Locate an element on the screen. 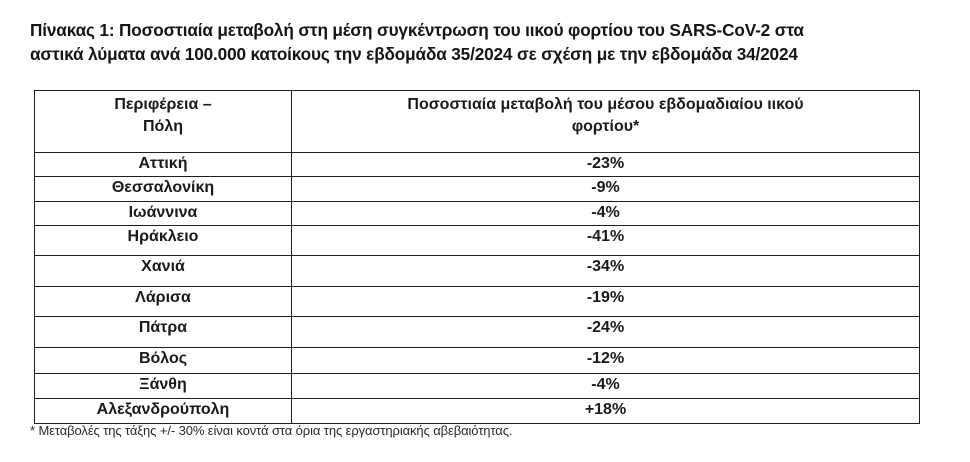 Image resolution: width=970 pixels, height=462 pixels. table-row: Χανιά -34% is located at coordinates (477, 271).